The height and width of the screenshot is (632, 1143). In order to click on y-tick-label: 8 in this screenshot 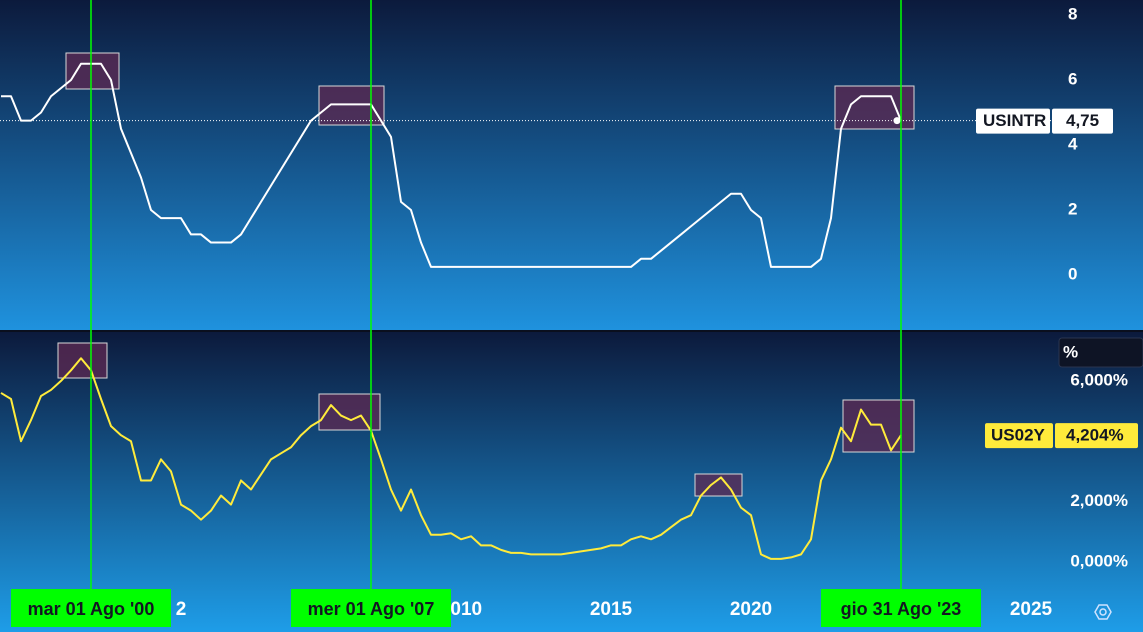, I will do `click(1072, 13)`.